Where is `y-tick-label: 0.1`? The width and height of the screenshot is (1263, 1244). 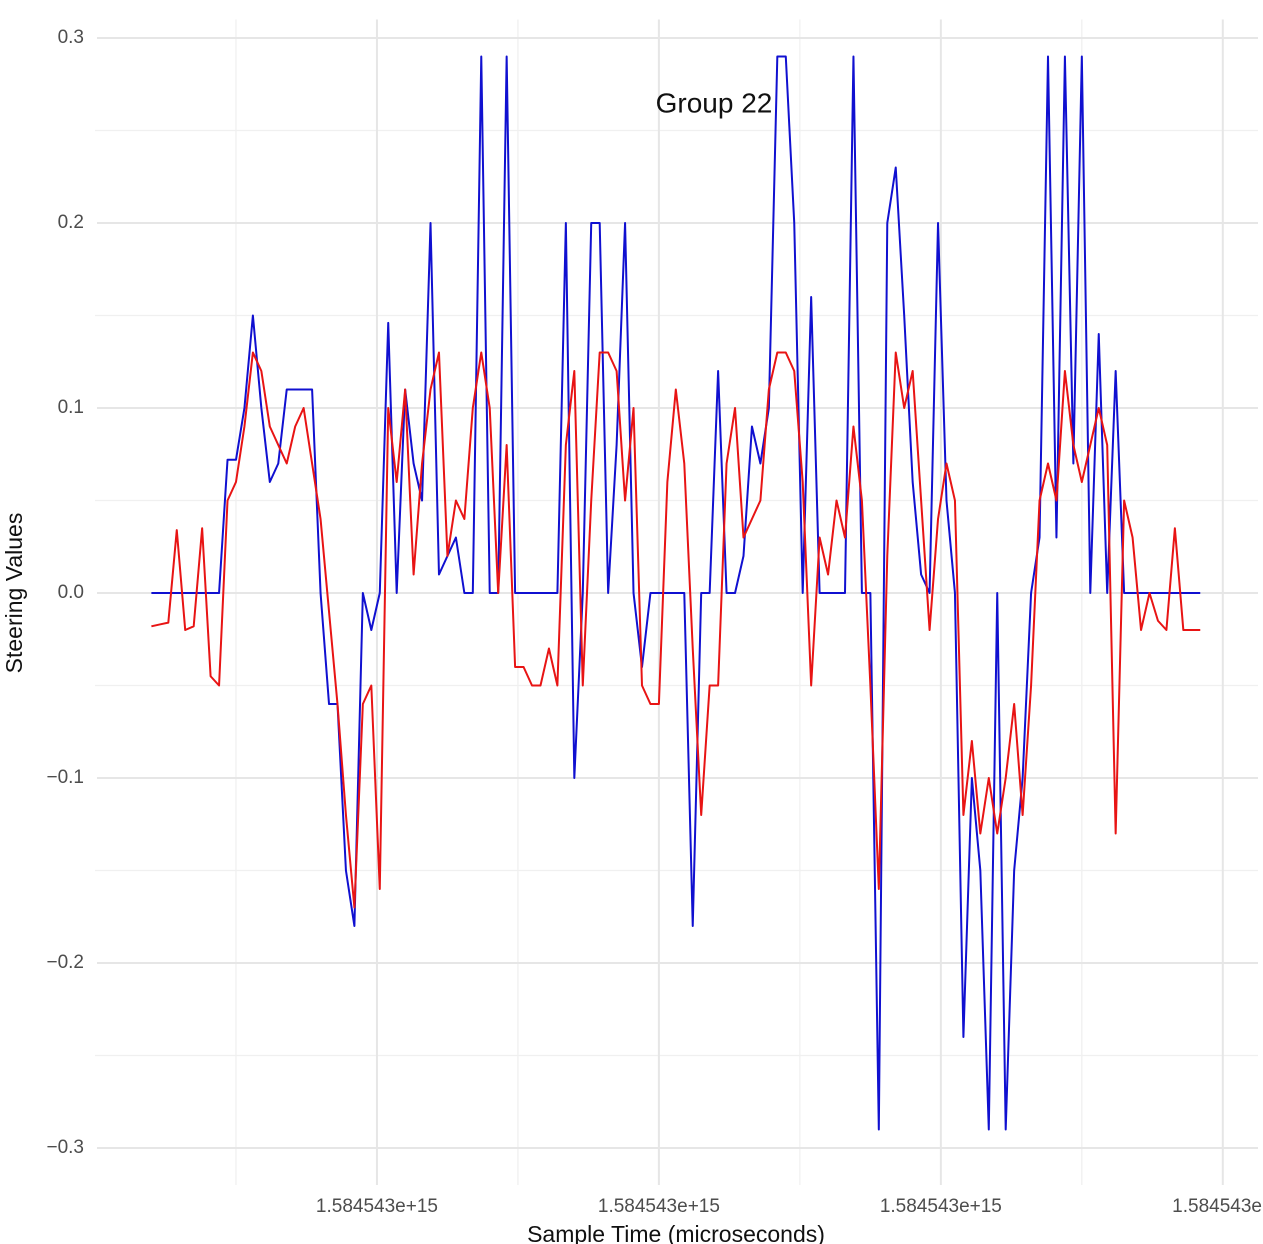
y-tick-label: 0.1 is located at coordinates (71, 407).